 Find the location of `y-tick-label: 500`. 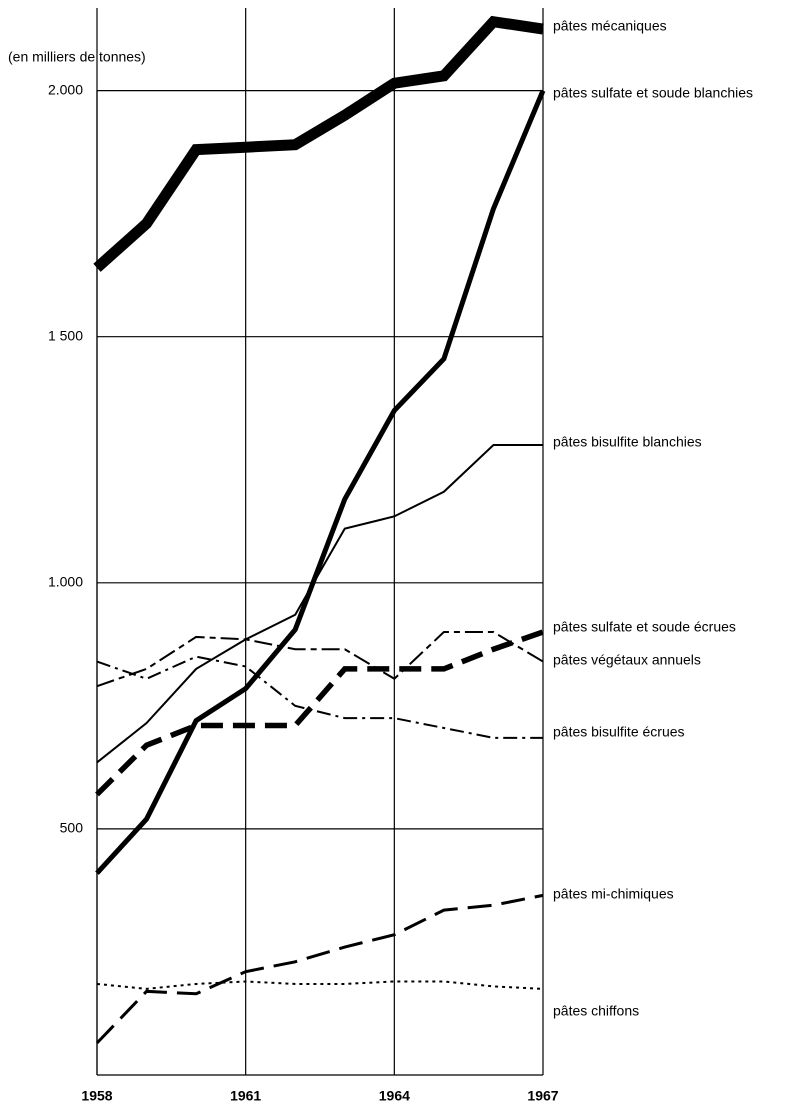

y-tick-label: 500 is located at coordinates (72, 828).